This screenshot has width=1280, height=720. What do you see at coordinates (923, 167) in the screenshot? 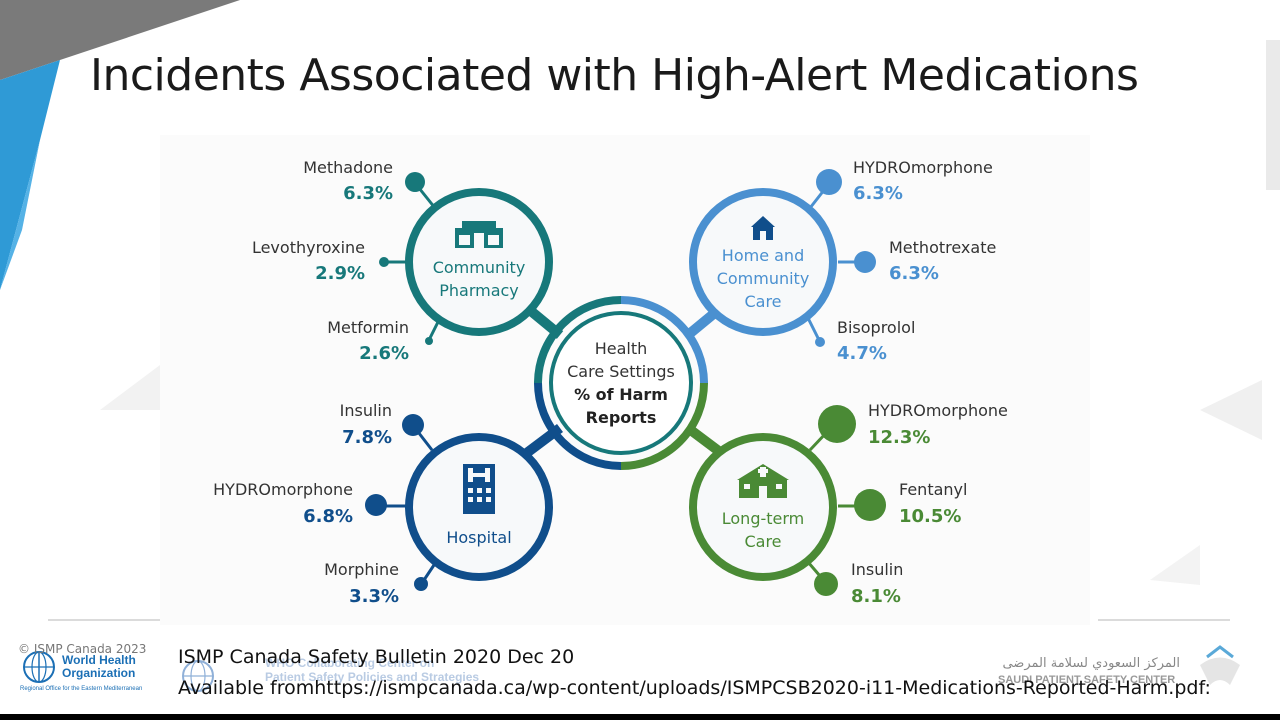
I see `med-name-hydromorphone-home: HYDROmorphone` at bounding box center [923, 167].